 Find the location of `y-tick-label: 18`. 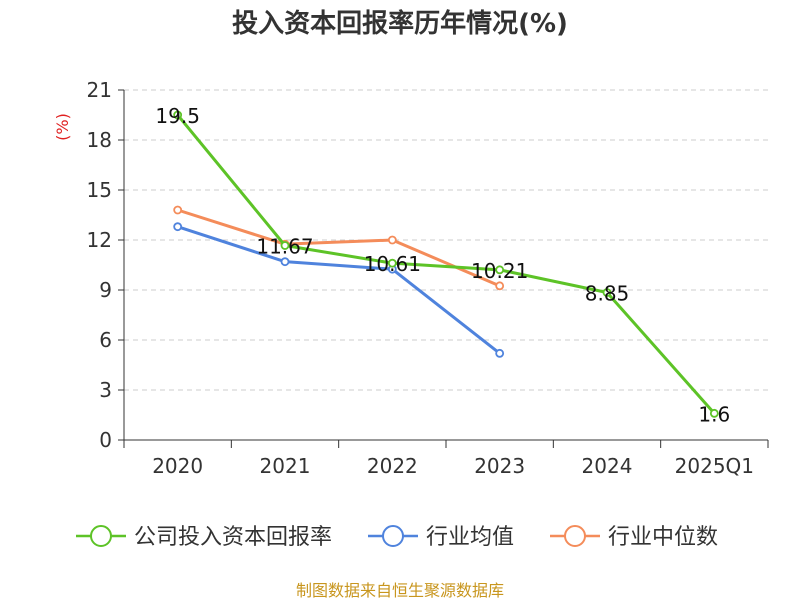

y-tick-label: 18 is located at coordinates (99, 140).